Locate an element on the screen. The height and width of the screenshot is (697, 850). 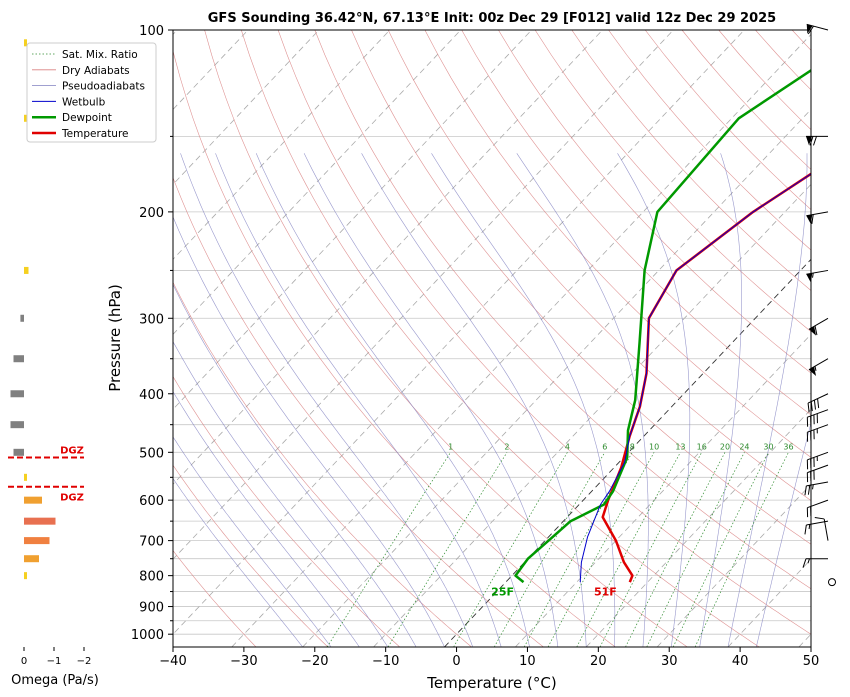
wind-barb-column is located at coordinates (819, 305).